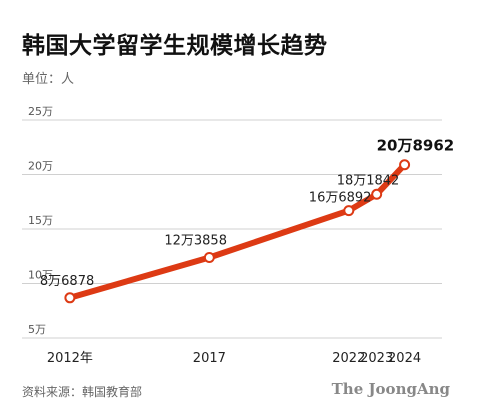  I want to click on brand-logo: The JoongAng, so click(390, 389).